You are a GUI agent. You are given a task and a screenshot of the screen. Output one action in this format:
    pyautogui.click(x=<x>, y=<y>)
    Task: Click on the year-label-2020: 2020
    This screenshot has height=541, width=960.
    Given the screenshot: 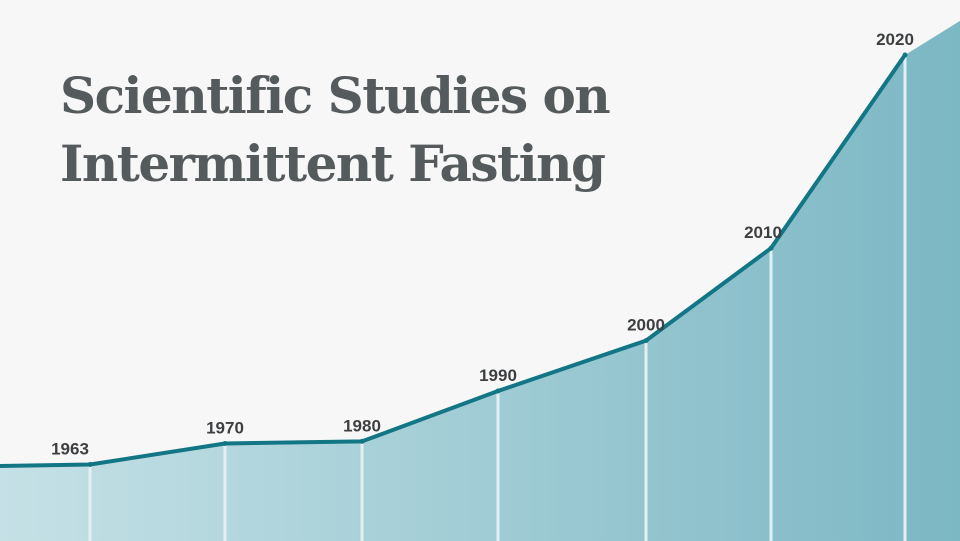 What is the action you would take?
    pyautogui.click(x=895, y=39)
    